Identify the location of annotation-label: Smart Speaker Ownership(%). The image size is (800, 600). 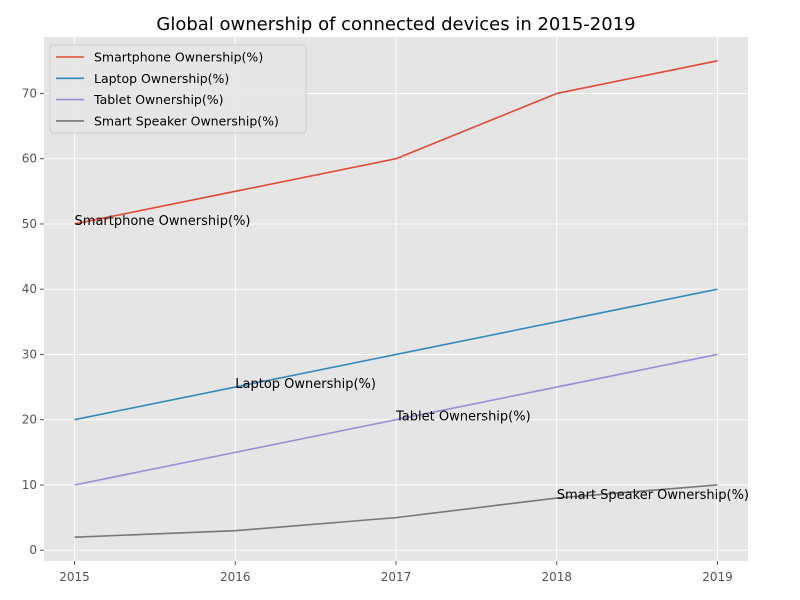
(653, 495).